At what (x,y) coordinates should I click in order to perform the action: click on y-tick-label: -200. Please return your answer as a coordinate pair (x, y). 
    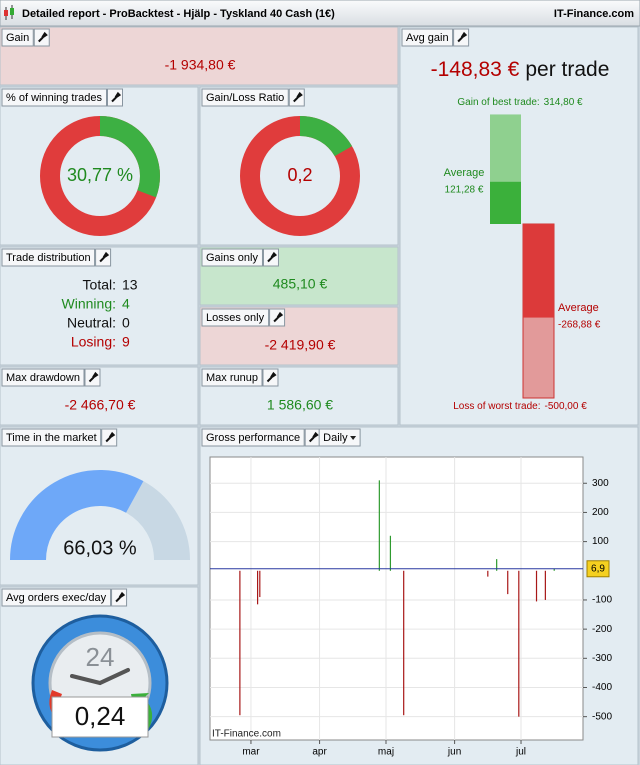
    Looking at the image, I should click on (602, 629).